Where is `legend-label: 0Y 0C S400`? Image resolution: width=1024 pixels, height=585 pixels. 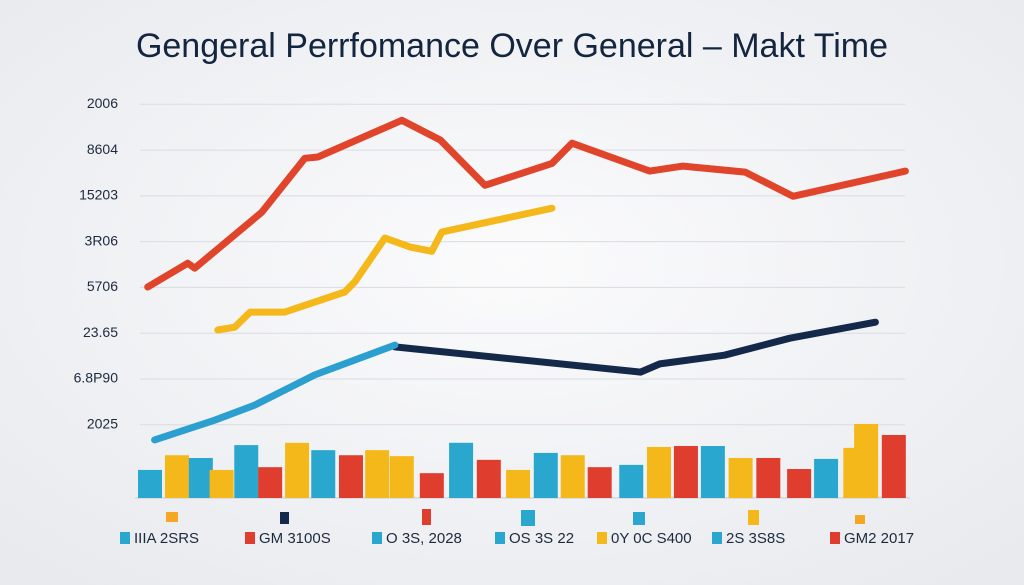 legend-label: 0Y 0C S400 is located at coordinates (651, 538).